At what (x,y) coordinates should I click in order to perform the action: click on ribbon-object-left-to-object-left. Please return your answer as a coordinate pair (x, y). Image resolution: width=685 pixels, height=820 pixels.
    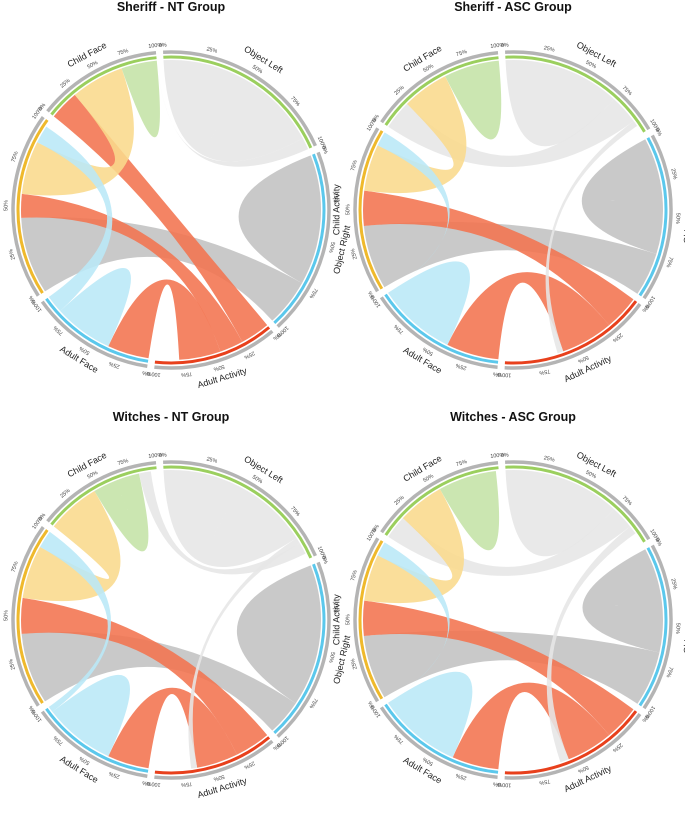
    Looking at the image, I should click on (230, 518).